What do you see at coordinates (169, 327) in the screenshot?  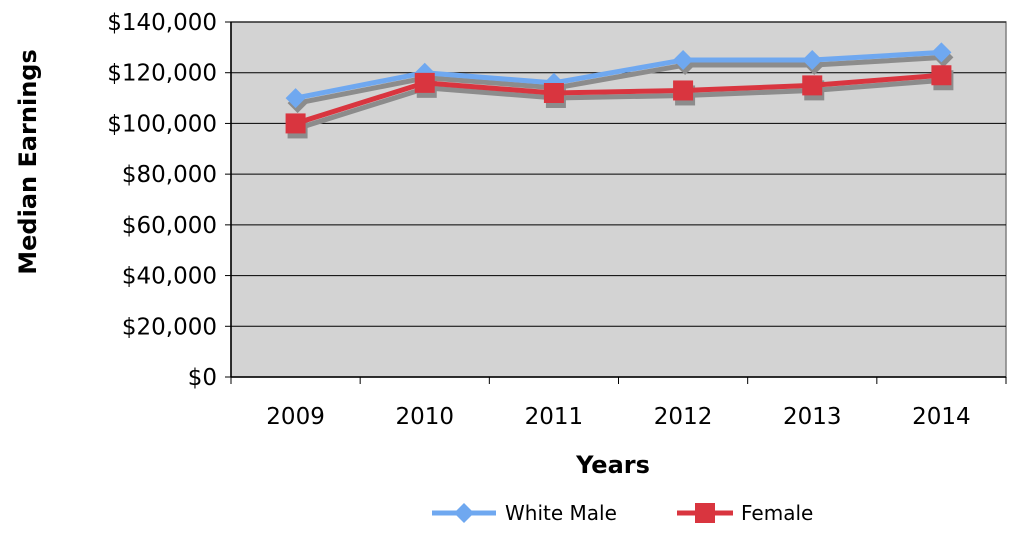 I see `y-tick-label: $20,000` at bounding box center [169, 327].